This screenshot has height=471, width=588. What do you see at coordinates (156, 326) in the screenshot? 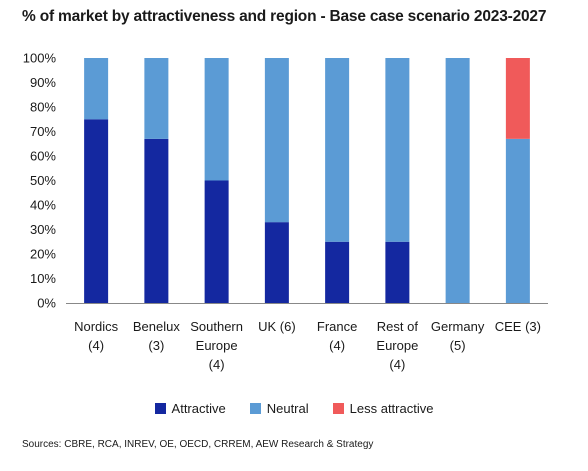
I see `x-category-label: Benelux` at bounding box center [156, 326].